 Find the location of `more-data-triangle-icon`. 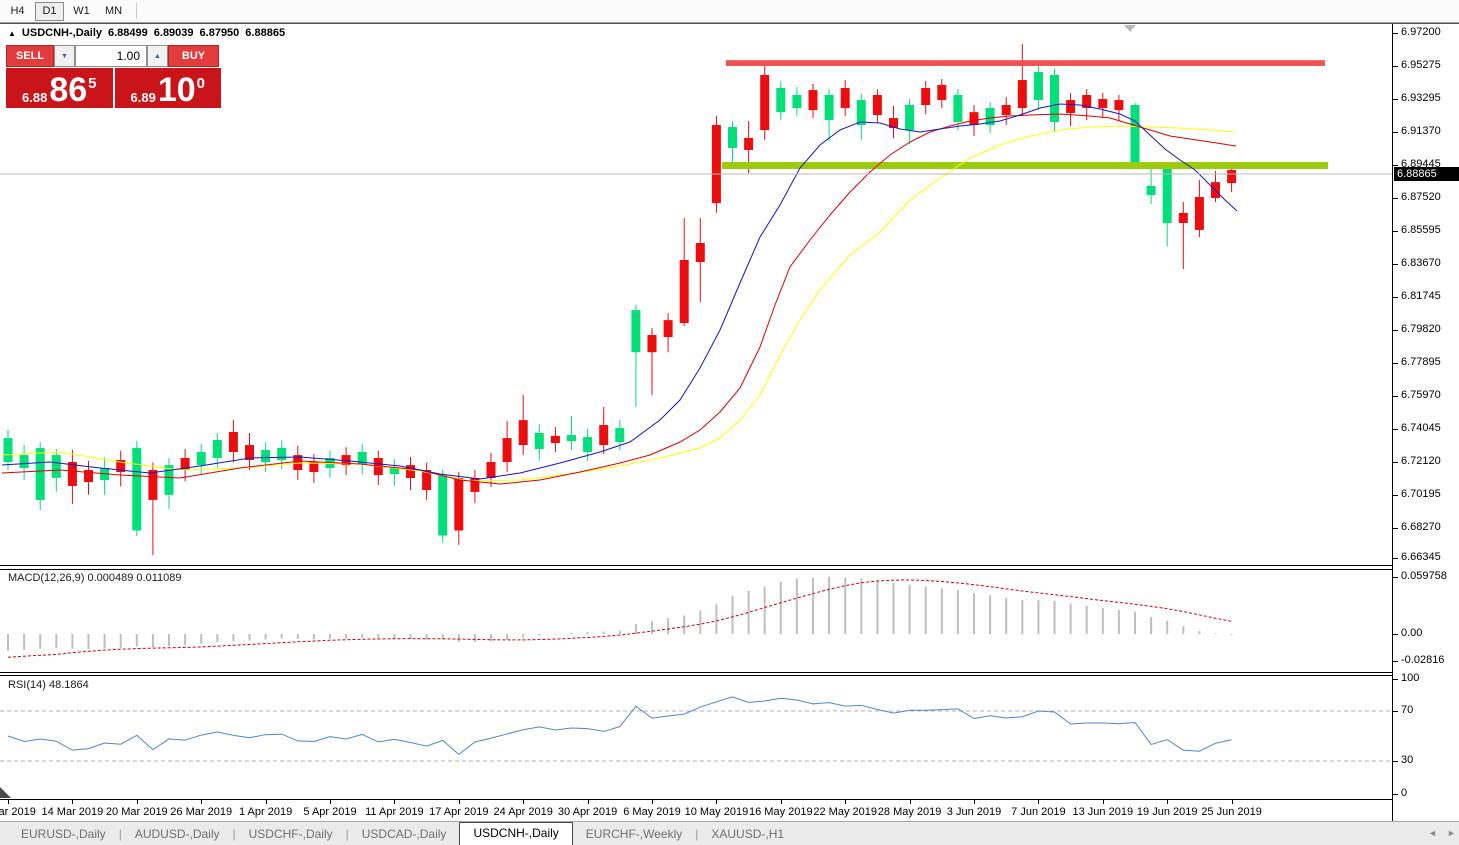

more-data-triangle-icon is located at coordinates (5, 792).